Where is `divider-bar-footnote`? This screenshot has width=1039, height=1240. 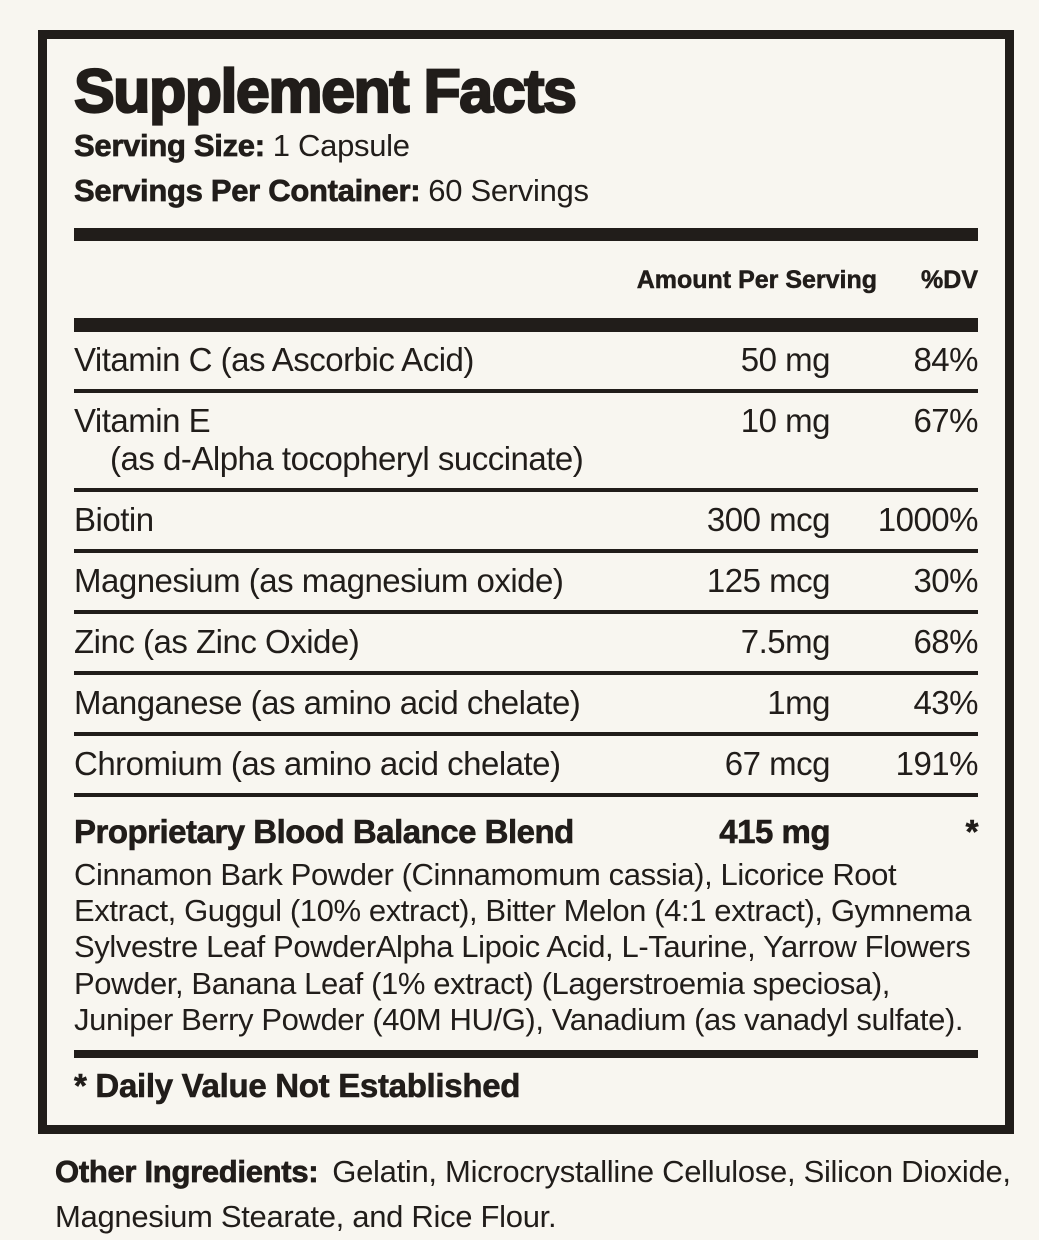
divider-bar-footnote is located at coordinates (526, 1054).